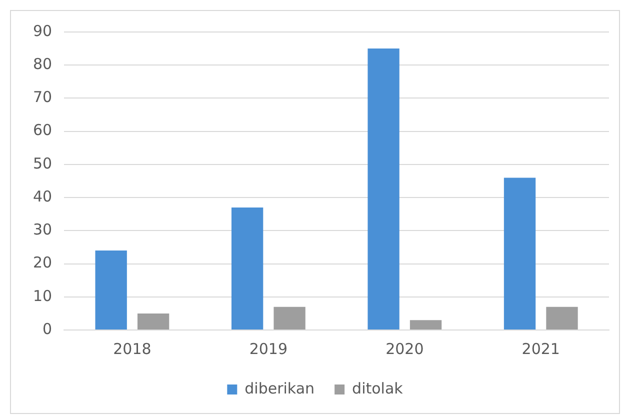  Describe the element at coordinates (42, 64) in the screenshot. I see `y-tick-label: 80` at that location.